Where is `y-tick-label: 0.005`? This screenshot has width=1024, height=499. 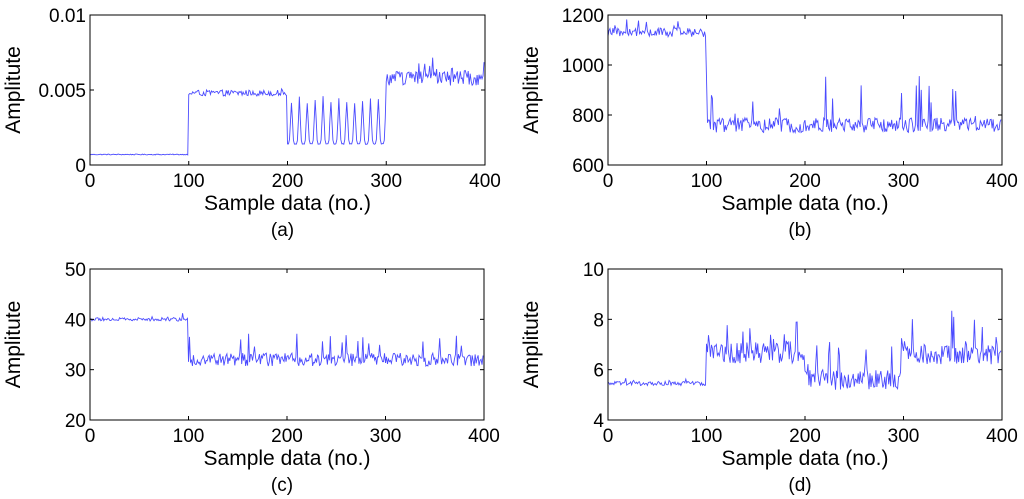
y-tick-label: 0.005 is located at coordinates (62, 91).